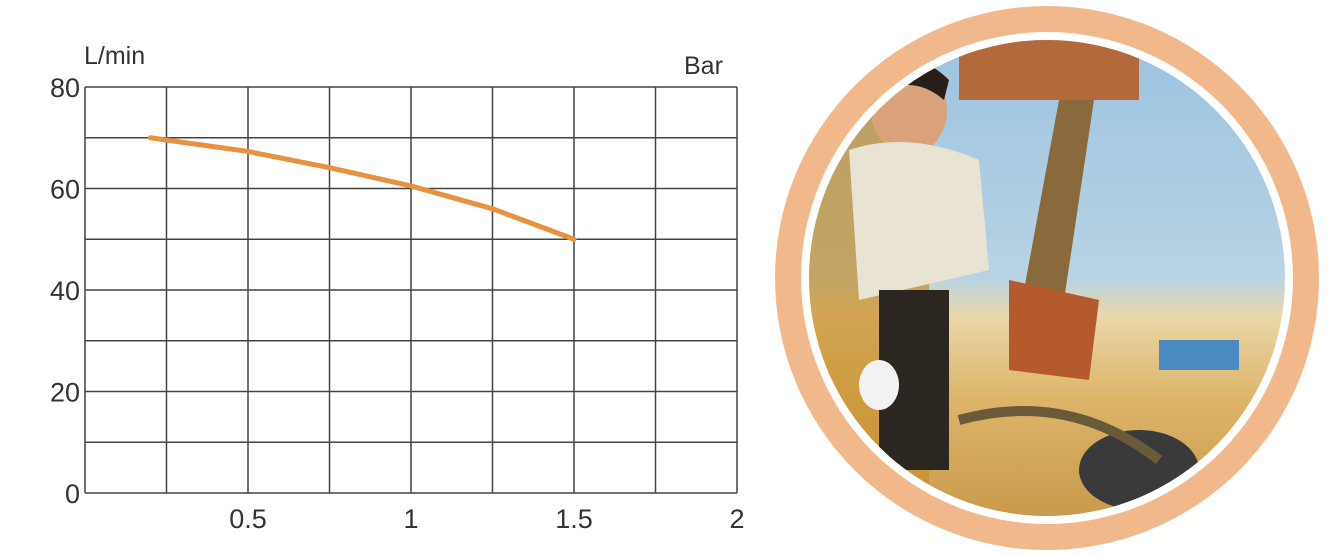 This screenshot has width=1333, height=556. I want to click on x-tick-label: 1, so click(410, 519).